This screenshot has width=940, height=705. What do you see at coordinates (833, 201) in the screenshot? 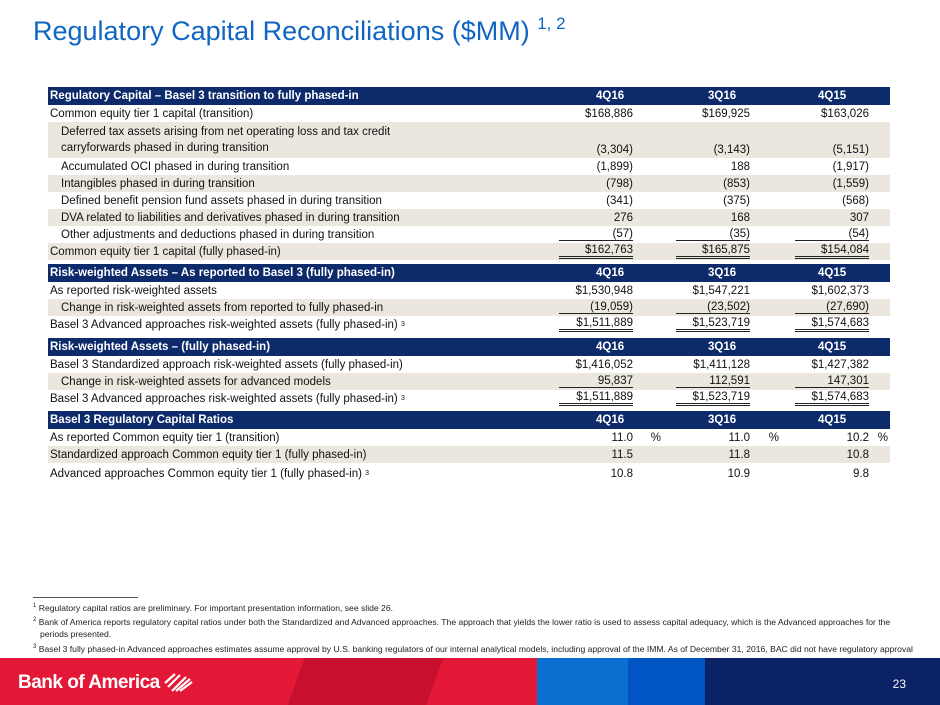
I see `value-cell: (568)` at bounding box center [833, 201].